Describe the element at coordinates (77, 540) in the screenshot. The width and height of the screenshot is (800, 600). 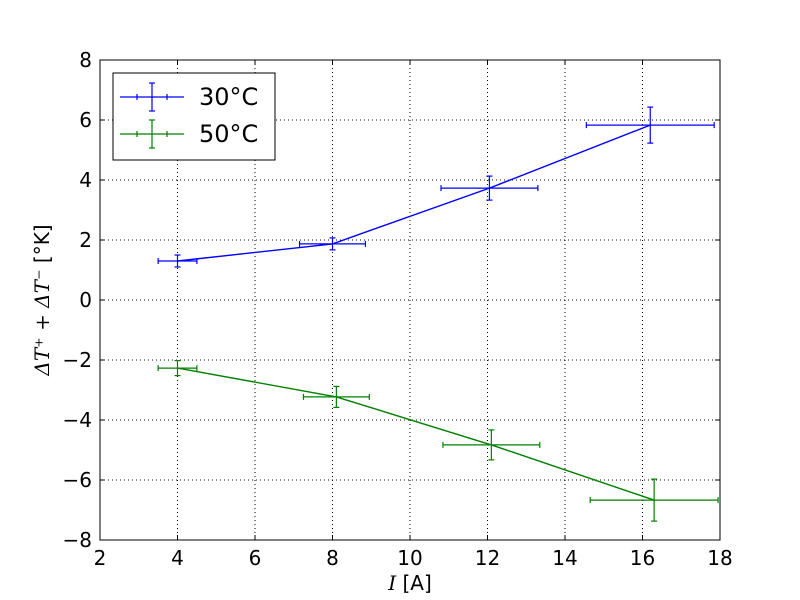
I see `y-tick-label-0: −8` at that location.